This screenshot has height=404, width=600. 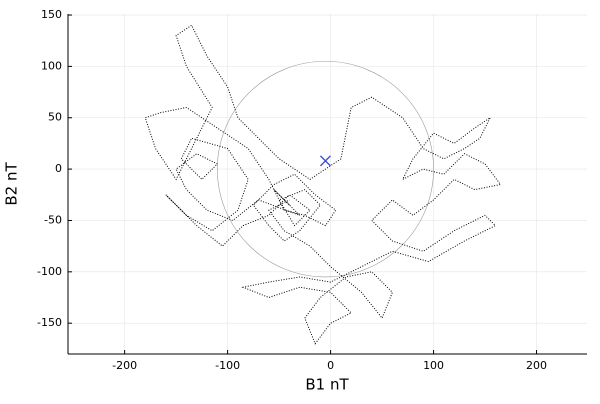 I want to click on y-tick-label: 50, so click(x=55, y=117).